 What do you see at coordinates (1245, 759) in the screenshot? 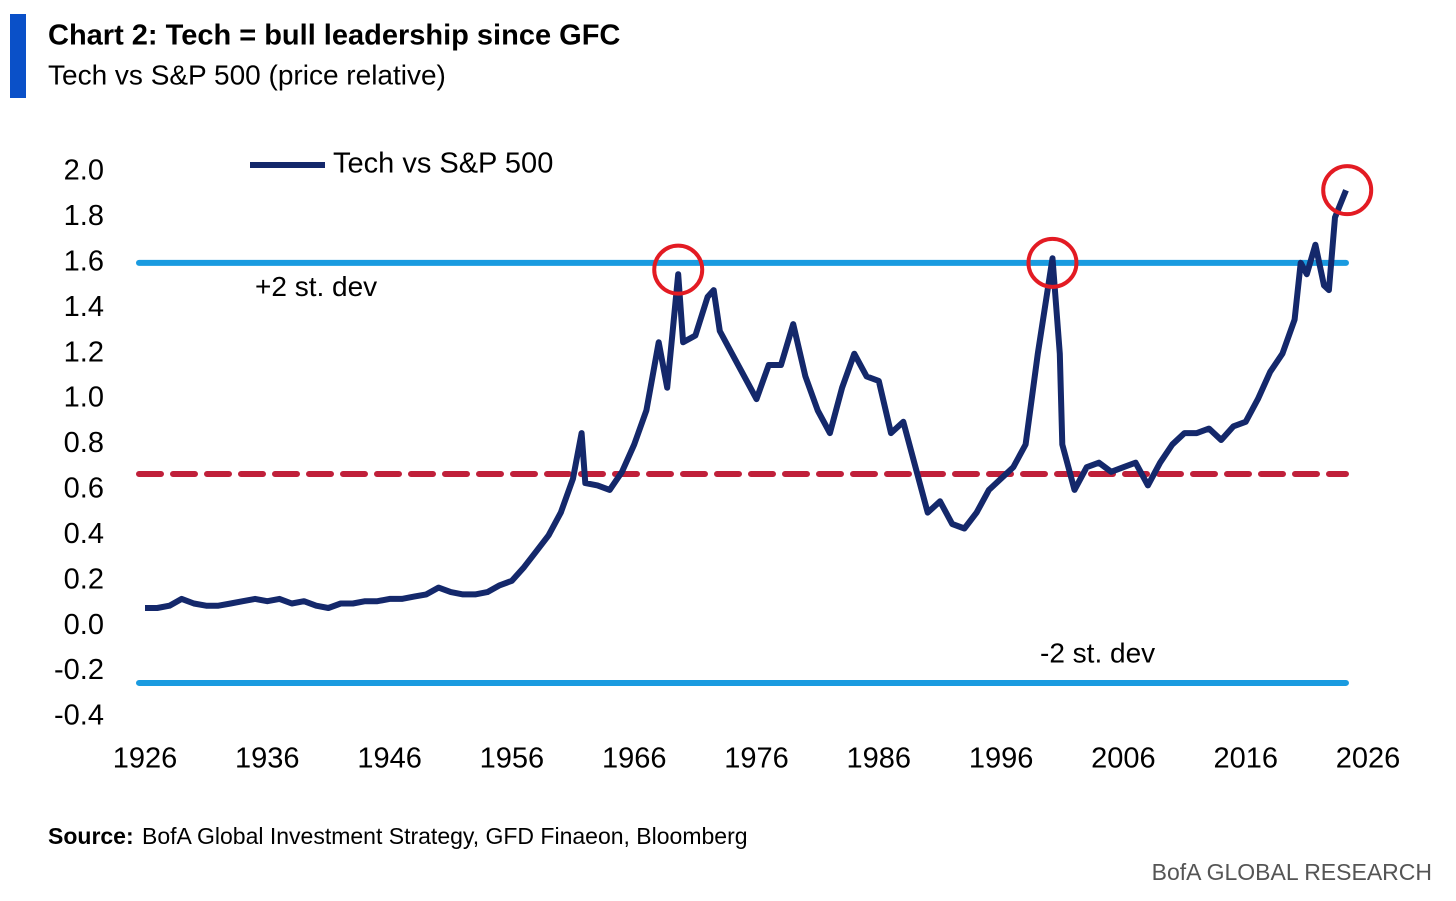
I see `x-tick-label: 2016` at bounding box center [1245, 759].